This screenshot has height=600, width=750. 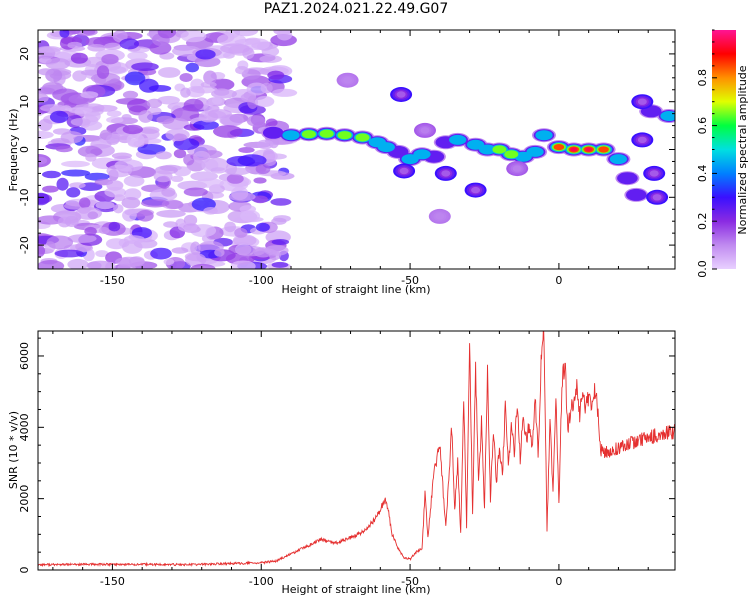 I want to click on spectrogram-y-tick-label: 20, so click(x=24, y=54).